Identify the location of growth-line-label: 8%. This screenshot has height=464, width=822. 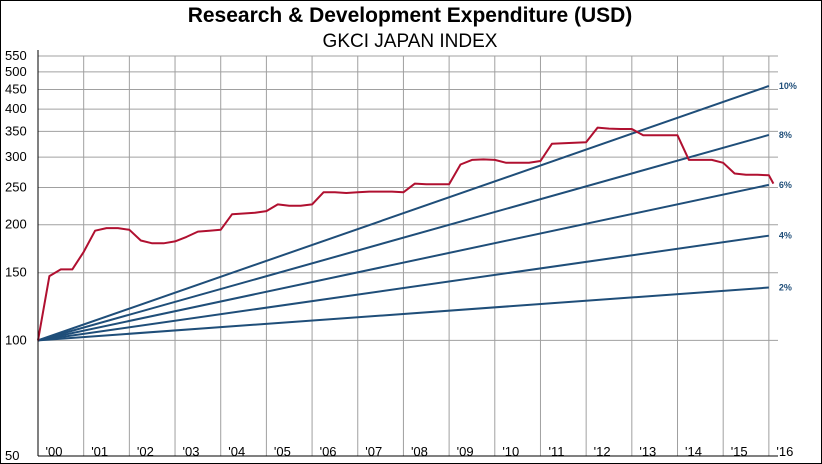
(785, 135).